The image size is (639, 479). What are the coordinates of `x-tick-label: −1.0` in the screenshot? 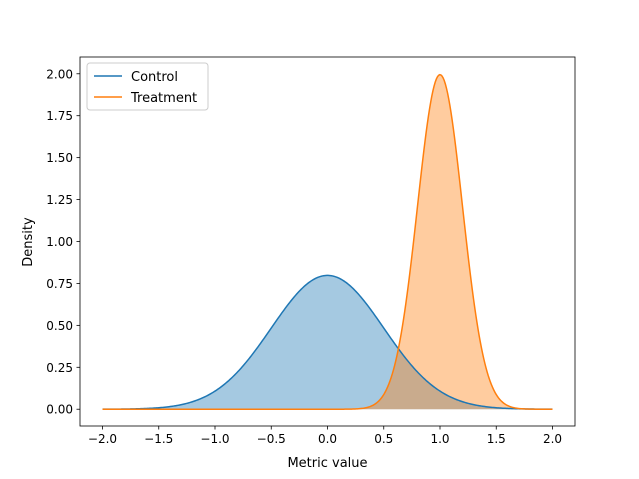 It's located at (214, 439).